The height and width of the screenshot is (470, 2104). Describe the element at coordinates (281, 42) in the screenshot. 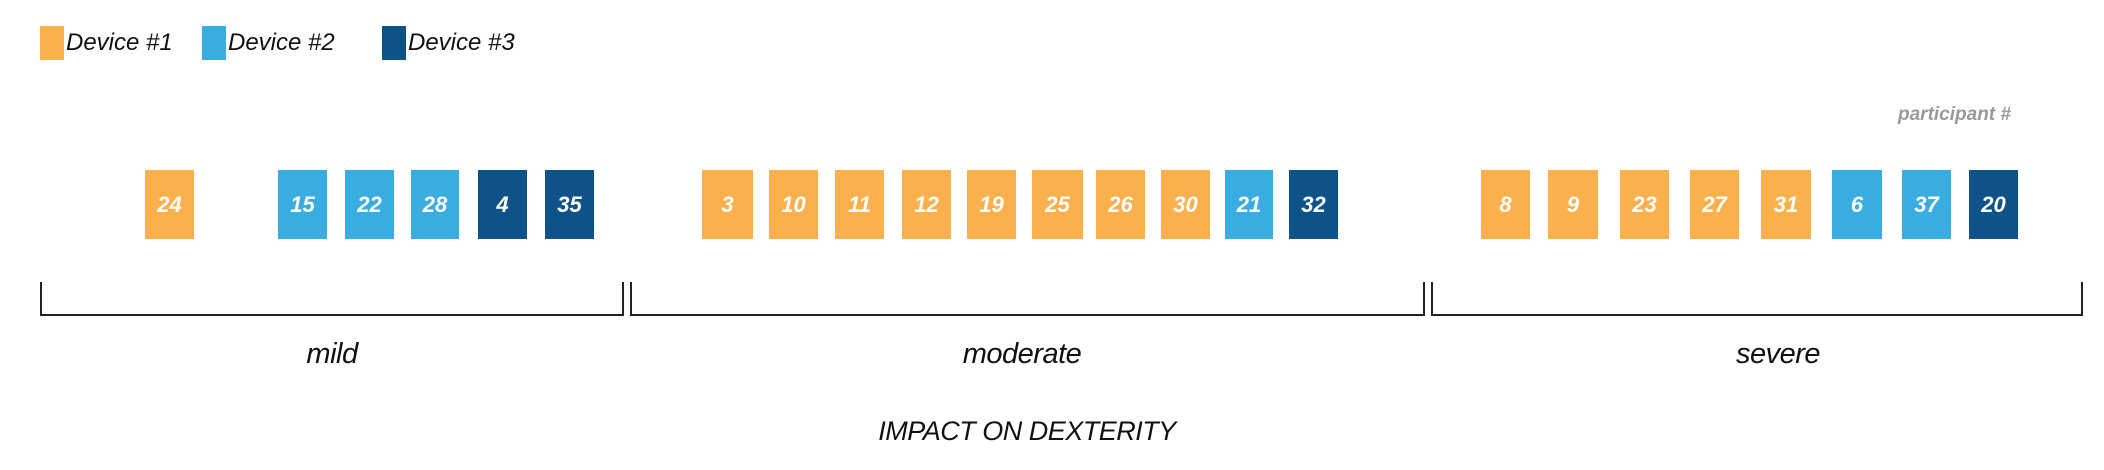

I see `legend-label-device-2: Device #2` at that location.